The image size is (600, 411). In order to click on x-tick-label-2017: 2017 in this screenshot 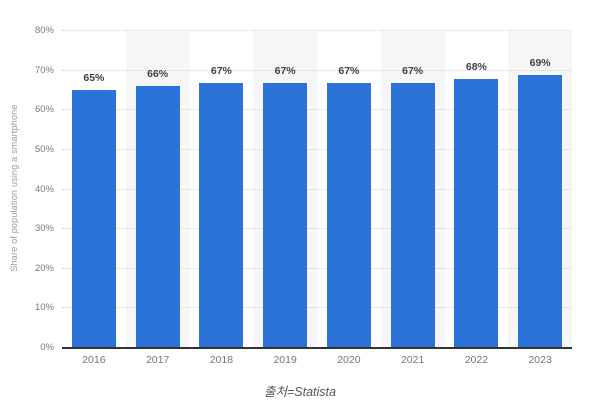, I will do `click(157, 360)`.